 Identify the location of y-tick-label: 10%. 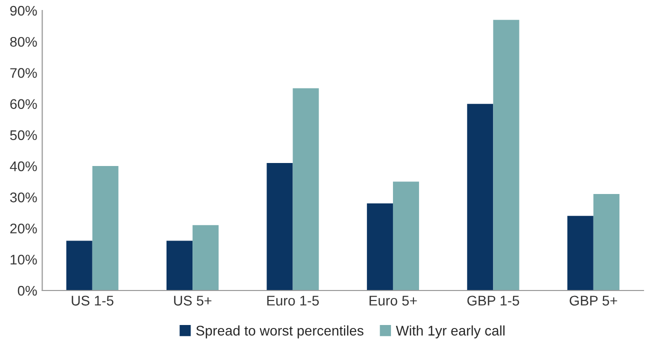
(23, 259).